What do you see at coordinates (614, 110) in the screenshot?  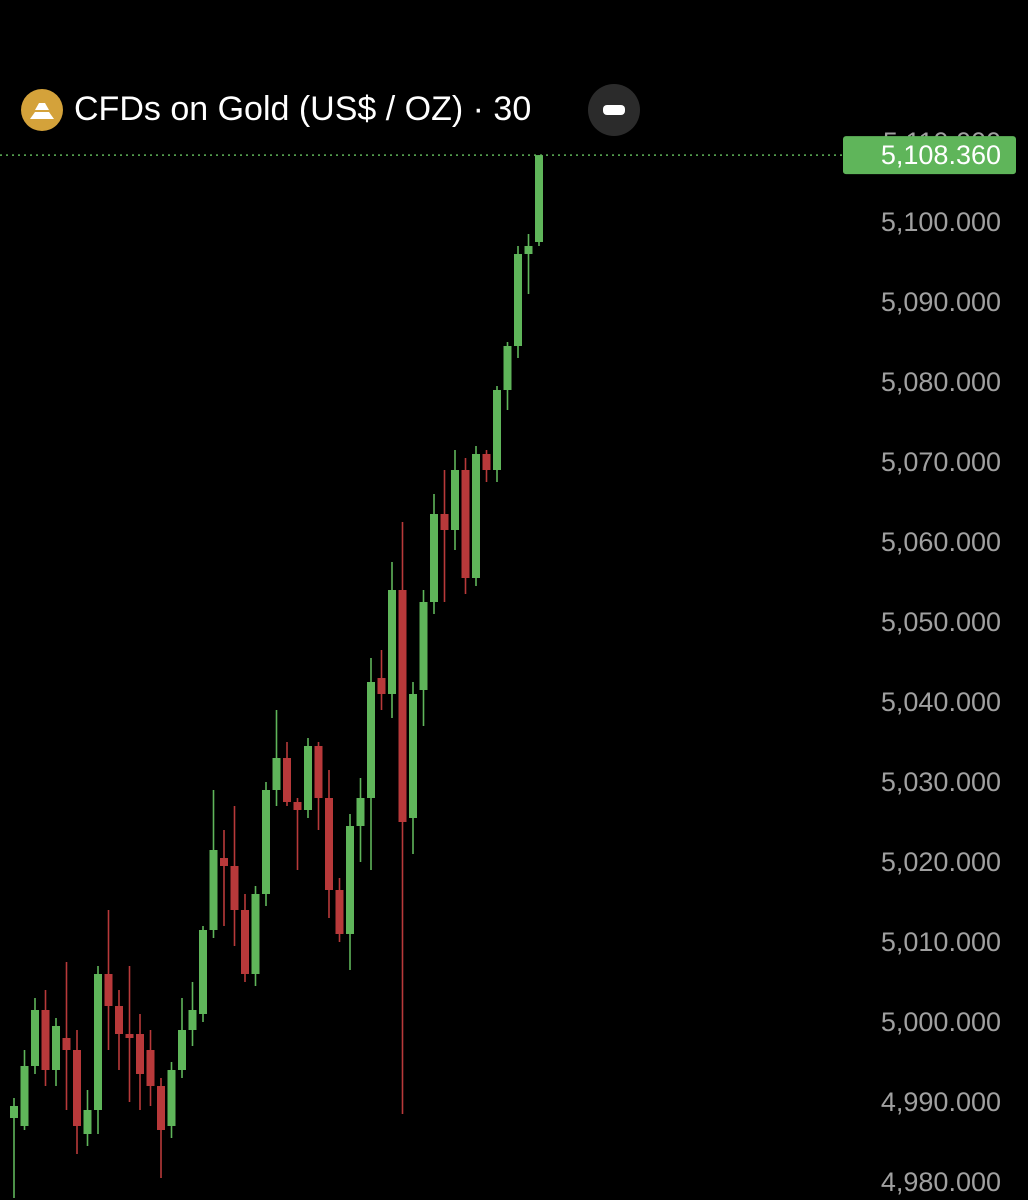 I see `collapse-button` at bounding box center [614, 110].